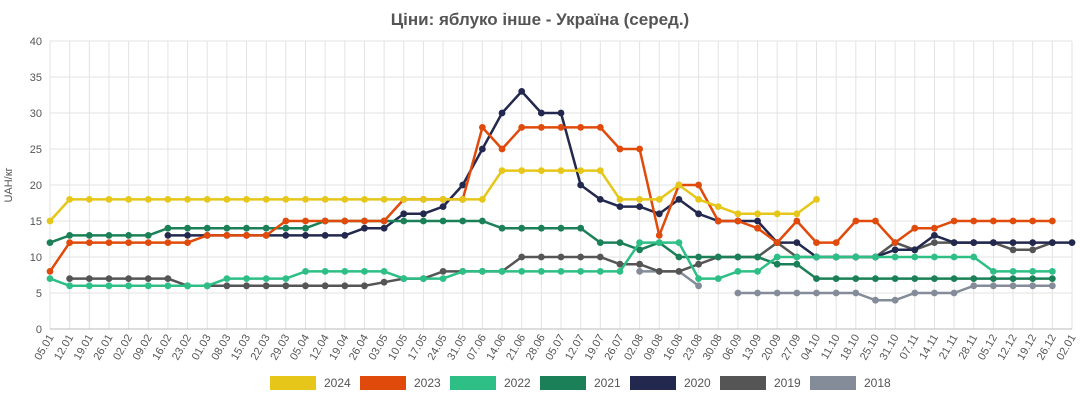  I want to click on legend-item-2019: 2019, so click(760, 383).